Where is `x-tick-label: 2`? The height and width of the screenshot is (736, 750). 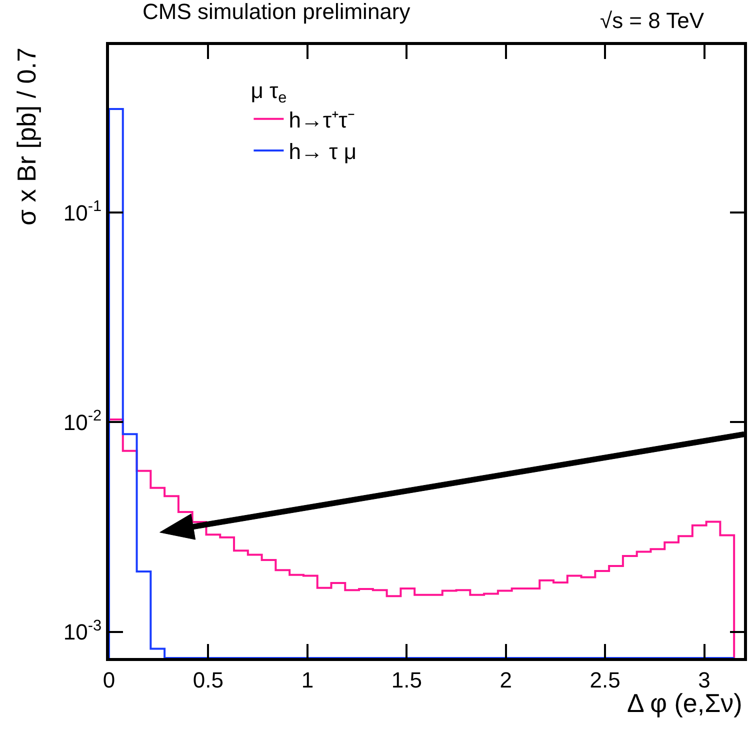 x-tick-label: 2 is located at coordinates (506, 679).